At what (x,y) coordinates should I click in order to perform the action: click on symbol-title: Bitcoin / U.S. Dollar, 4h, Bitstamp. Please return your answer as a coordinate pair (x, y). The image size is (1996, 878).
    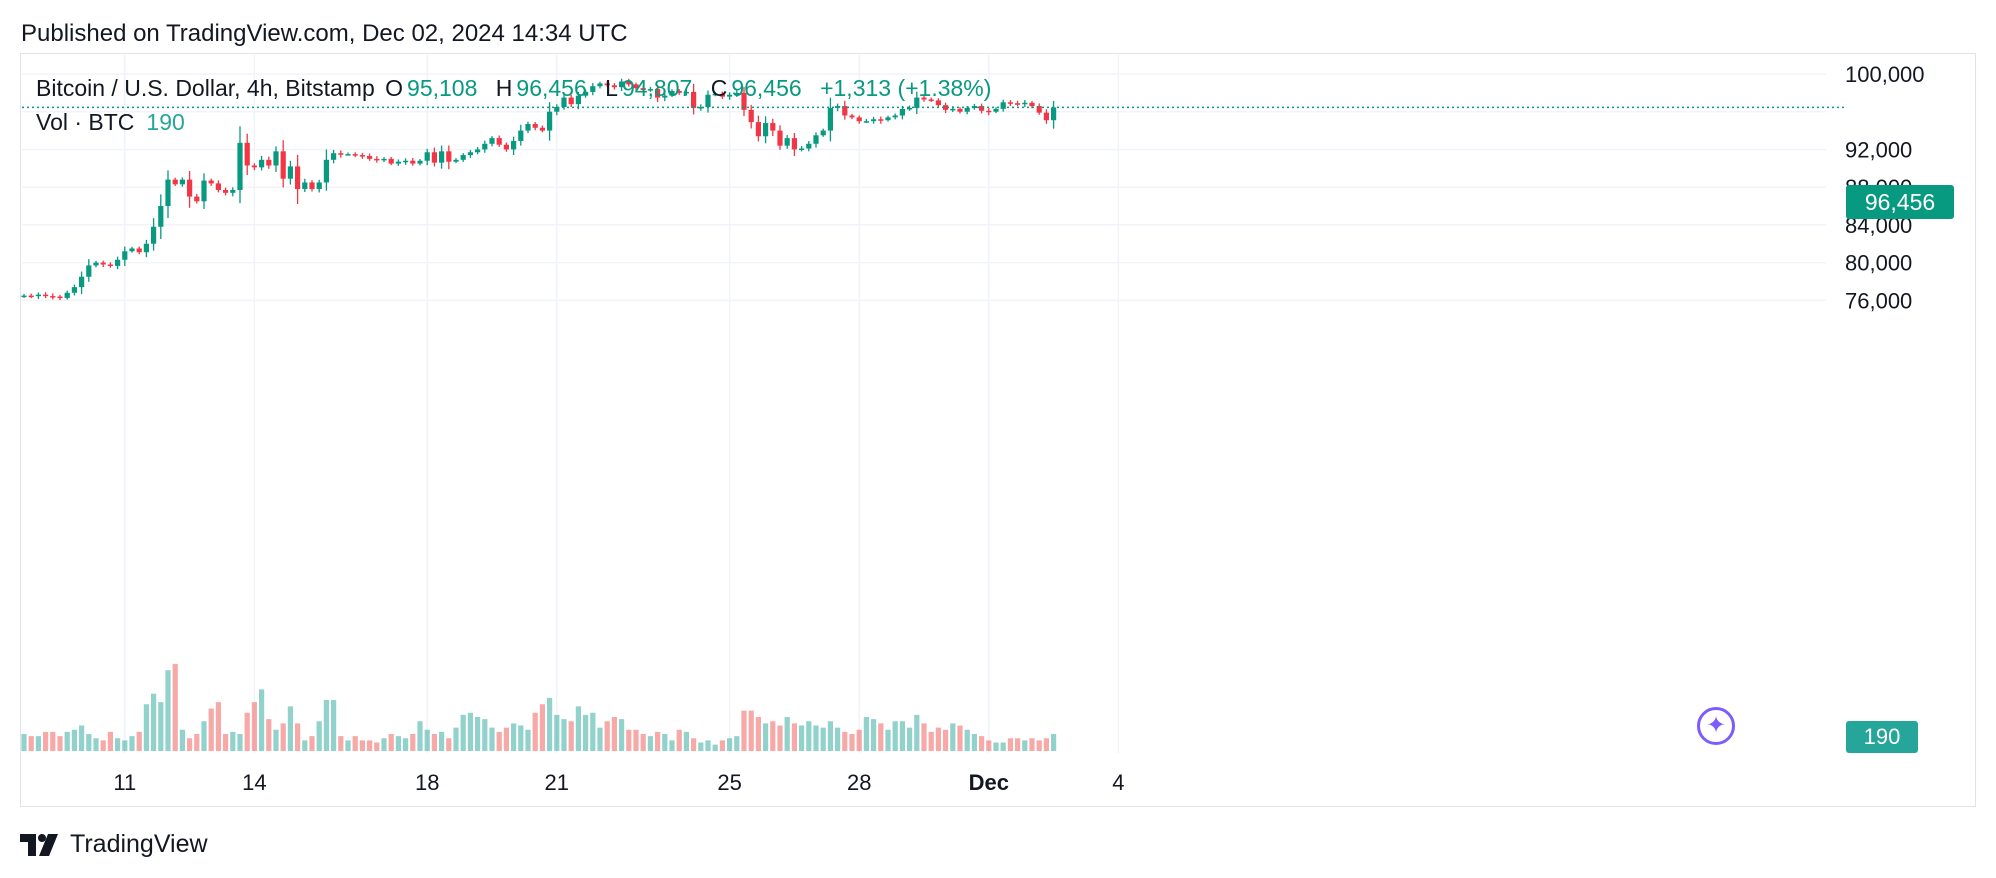
    Looking at the image, I should click on (205, 88).